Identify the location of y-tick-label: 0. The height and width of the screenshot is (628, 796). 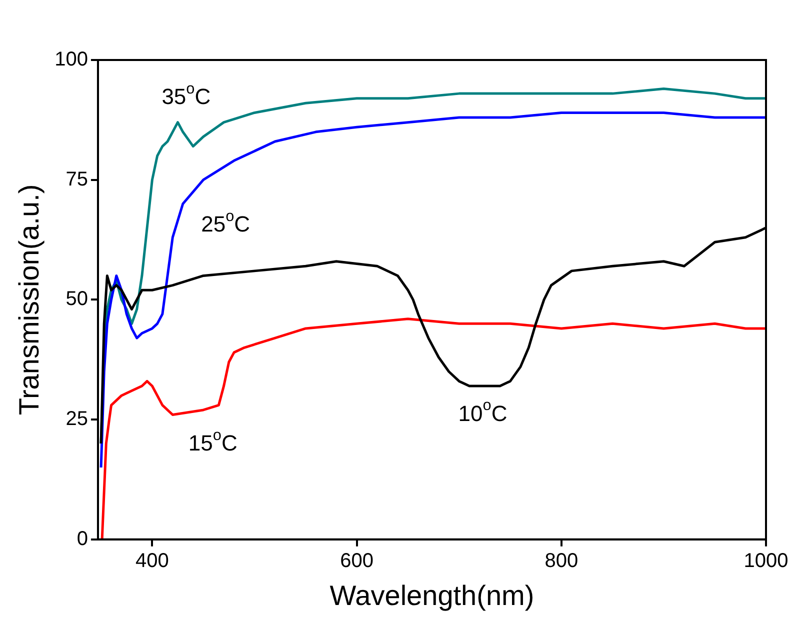
(82, 539).